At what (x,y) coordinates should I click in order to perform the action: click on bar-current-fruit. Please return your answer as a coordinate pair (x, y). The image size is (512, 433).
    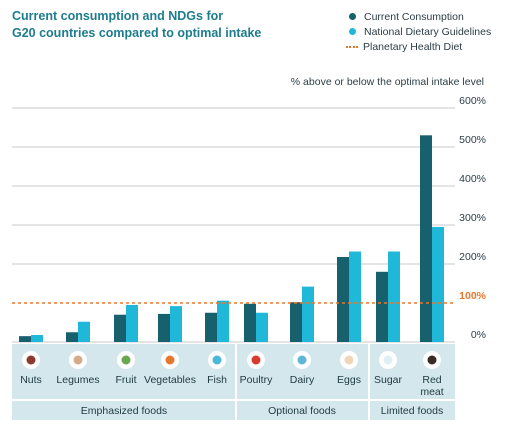
    Looking at the image, I should click on (120, 328).